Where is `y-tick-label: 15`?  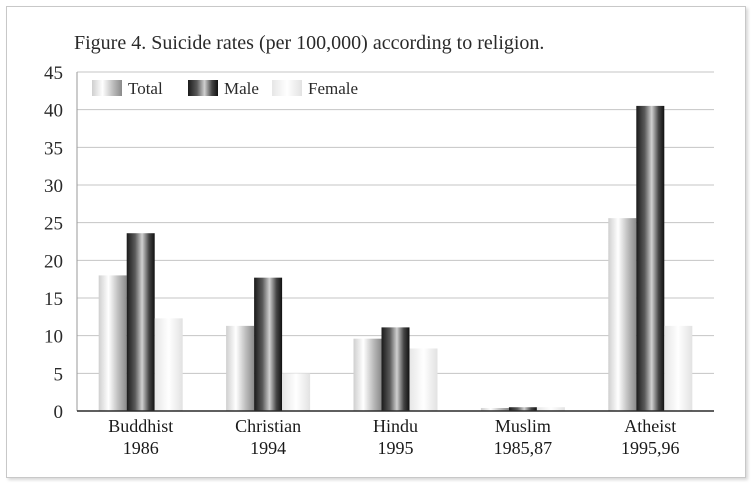 y-tick-label: 15 is located at coordinates (53, 299).